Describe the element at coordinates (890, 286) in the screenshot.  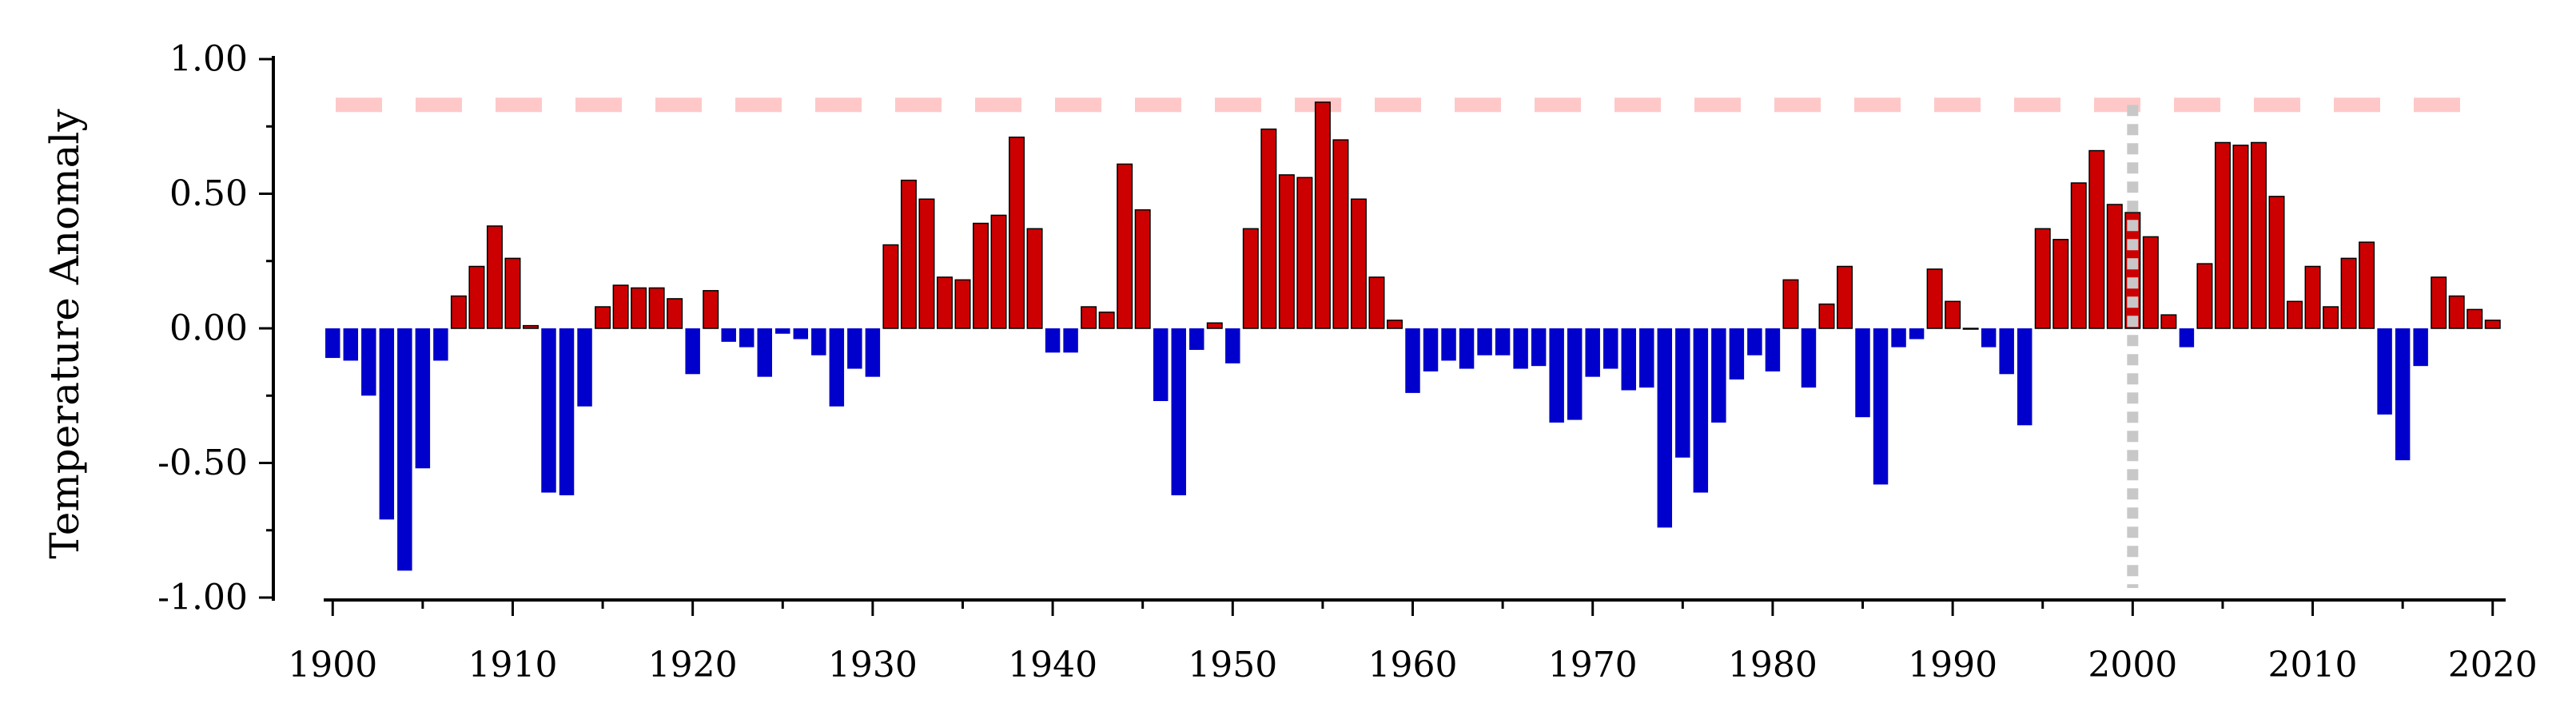
I see `bar-1931` at that location.